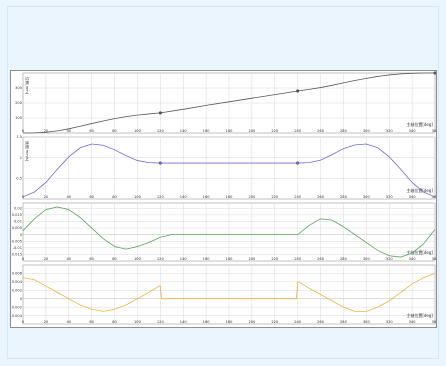  Describe the element at coordinates (252, 131) in the screenshot. I see `panel-0-x-tick-label: 200` at that location.